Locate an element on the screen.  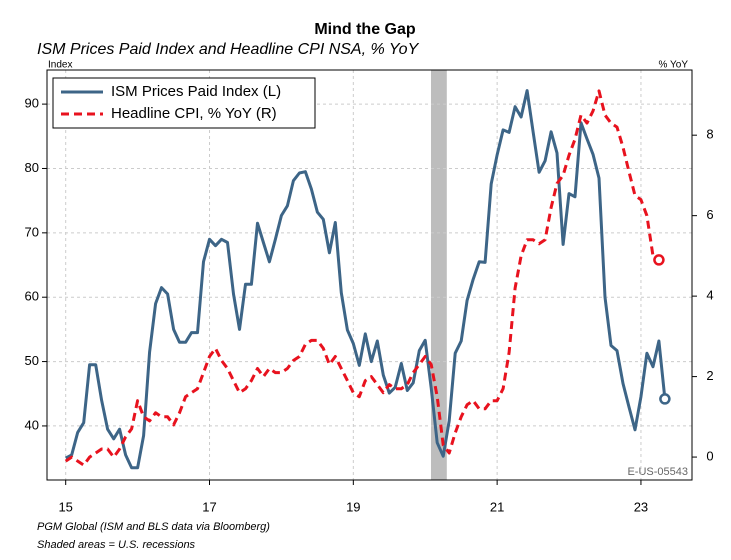
chart-title: Mind the Gap is located at coordinates (365, 29).